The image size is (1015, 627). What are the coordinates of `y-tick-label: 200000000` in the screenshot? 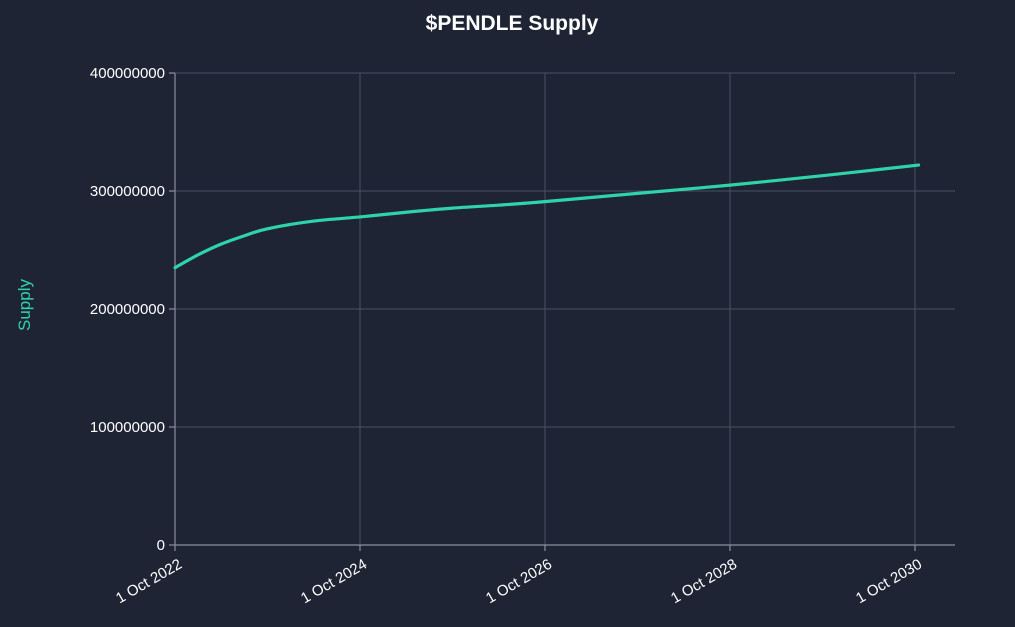 It's located at (127, 309).